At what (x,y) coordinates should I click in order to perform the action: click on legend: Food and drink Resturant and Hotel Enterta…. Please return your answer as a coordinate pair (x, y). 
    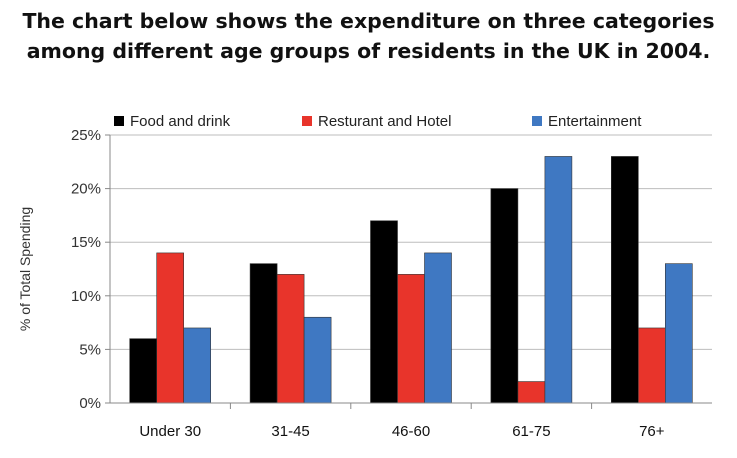
    Looking at the image, I should click on (378, 121).